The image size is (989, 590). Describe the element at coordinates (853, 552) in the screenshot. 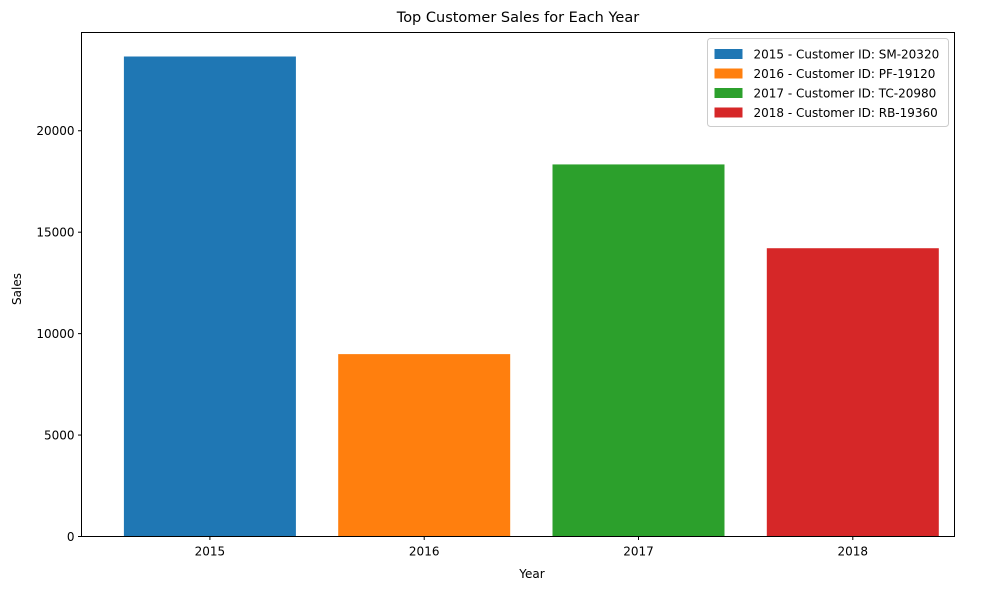

I see `x-tick-label: 2018` at that location.